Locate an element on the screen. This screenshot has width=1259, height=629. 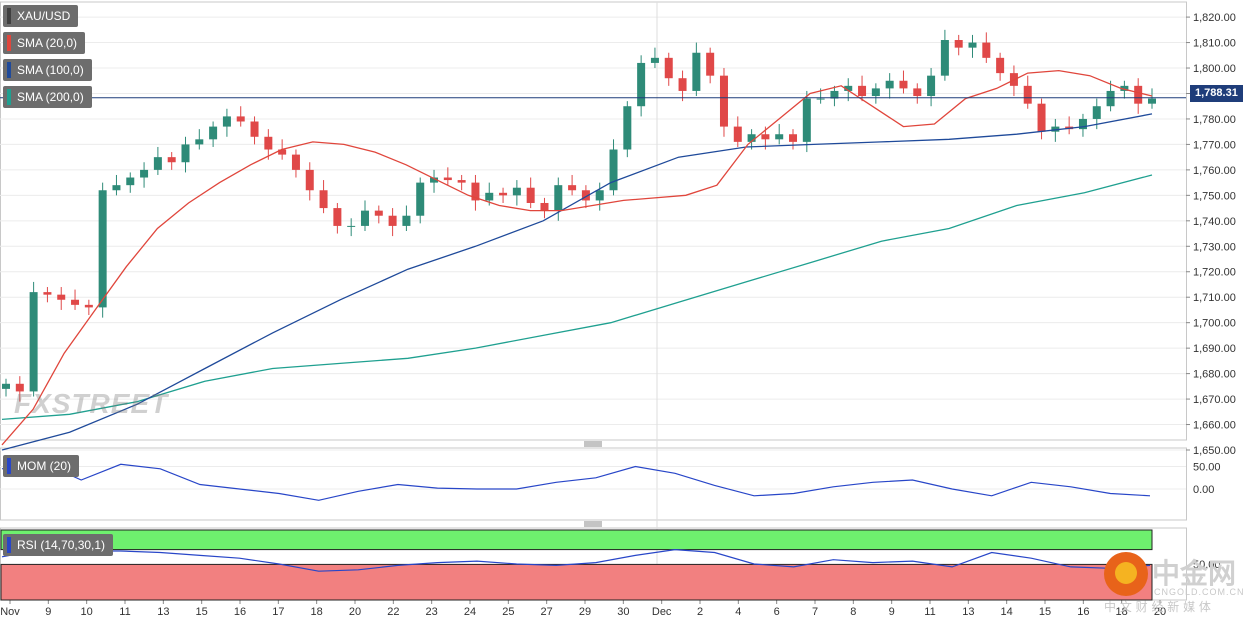
x-tick-label: 30 is located at coordinates (623, 612).